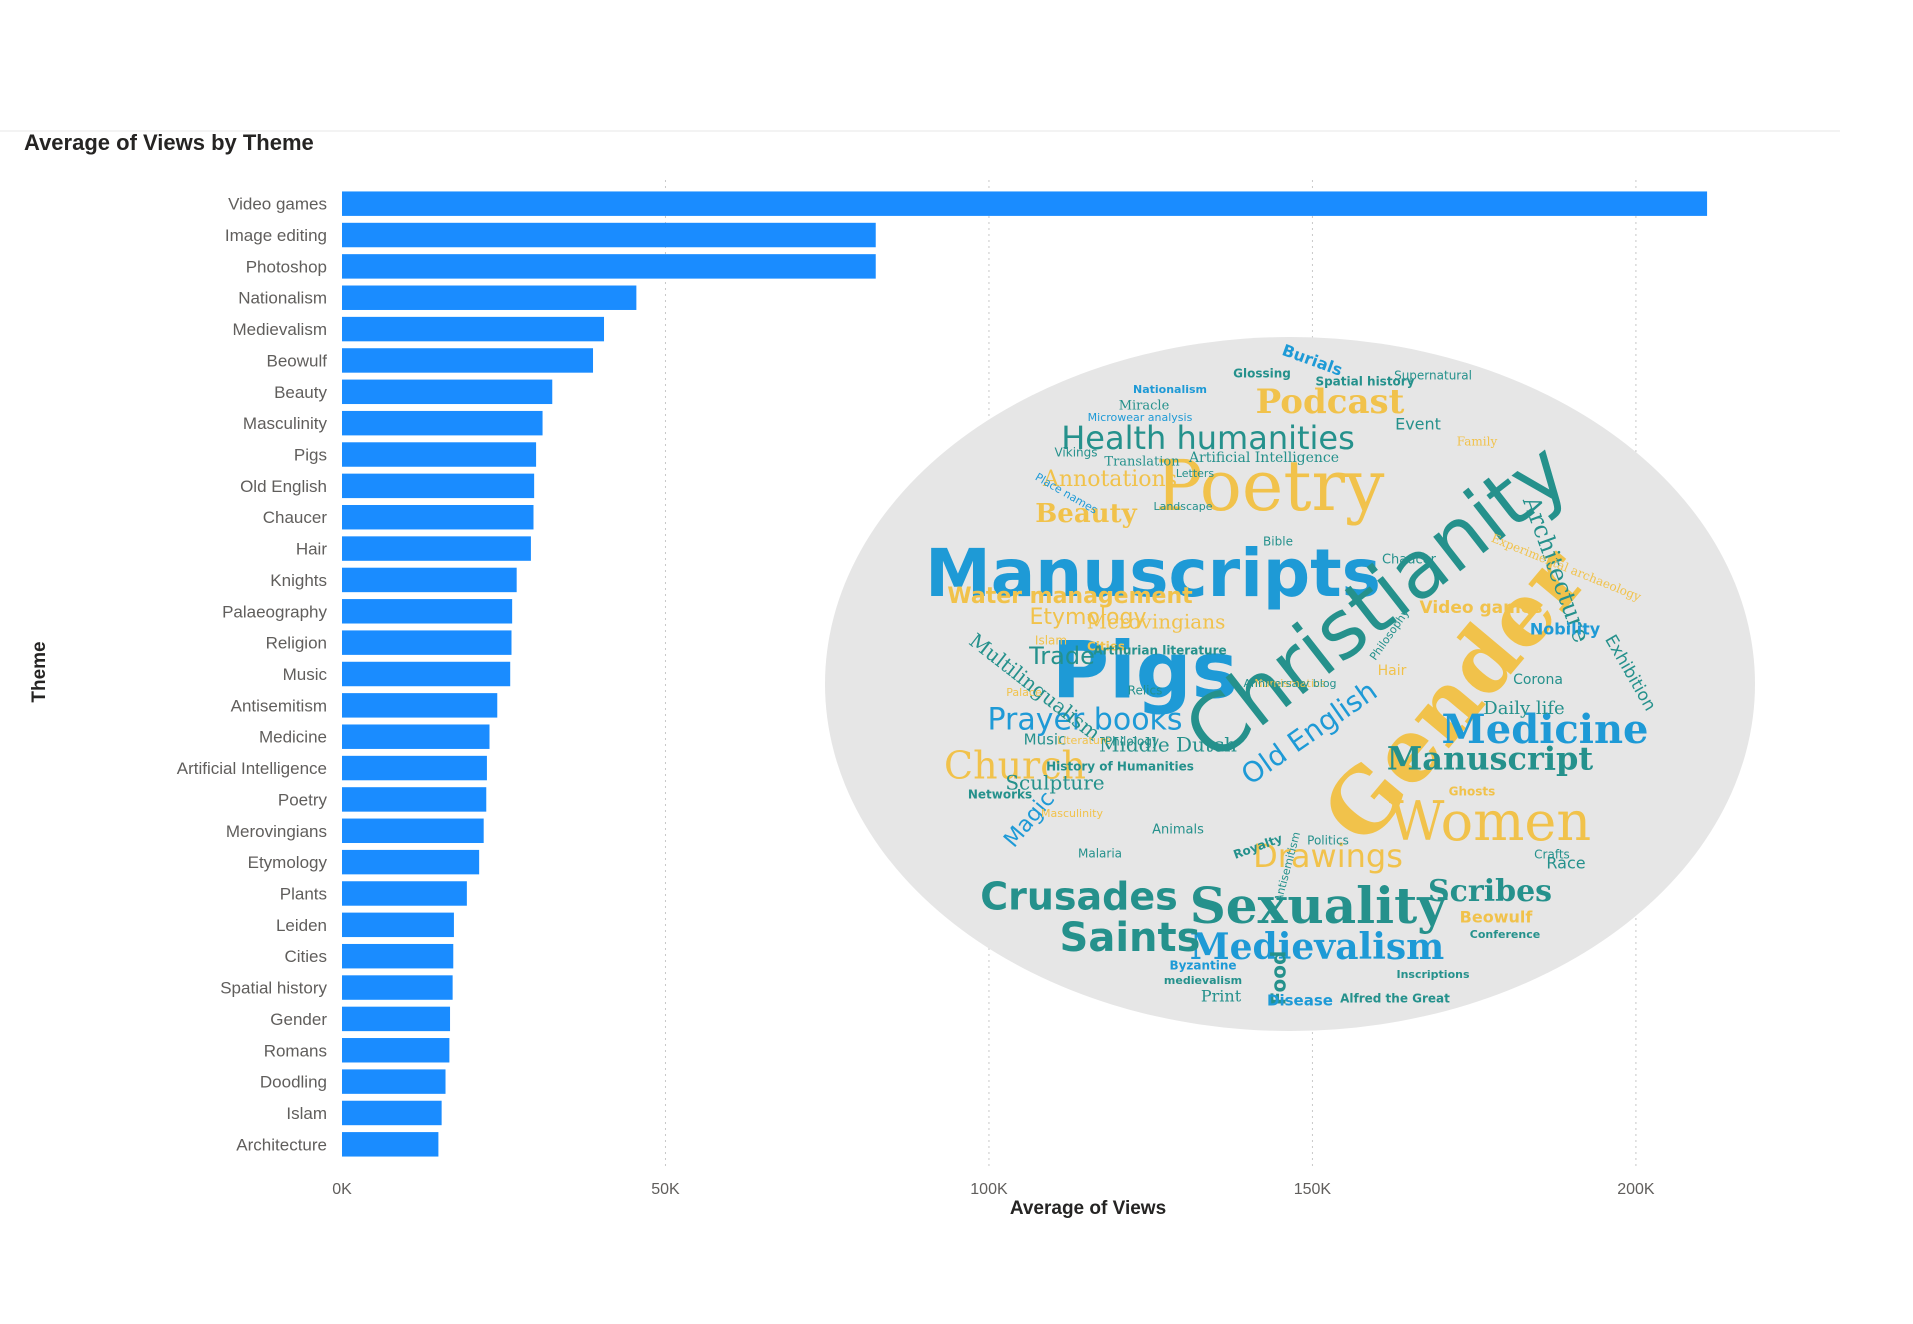 Image resolution: width=1913 pixels, height=1324 pixels. I want to click on word-cloud-word: Nobility, so click(1565, 629).